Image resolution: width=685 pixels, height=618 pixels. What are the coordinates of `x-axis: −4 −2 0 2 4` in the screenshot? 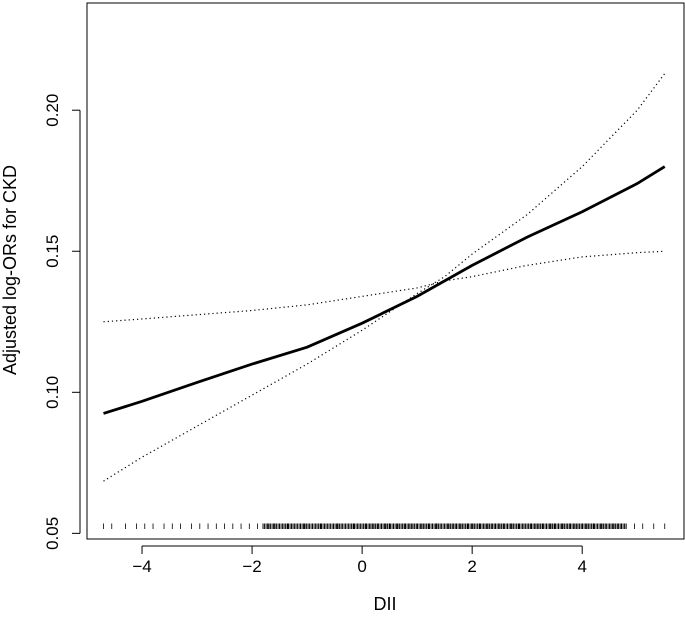 It's located at (359, 560).